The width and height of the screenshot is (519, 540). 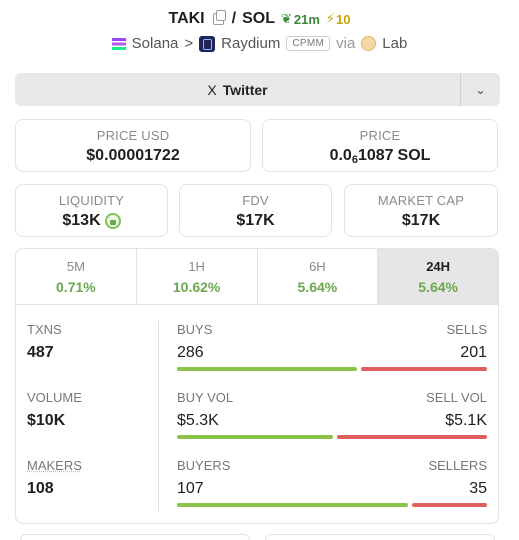 What do you see at coordinates (205, 397) in the screenshot?
I see `buy-vol-label: BUY VOL` at bounding box center [205, 397].